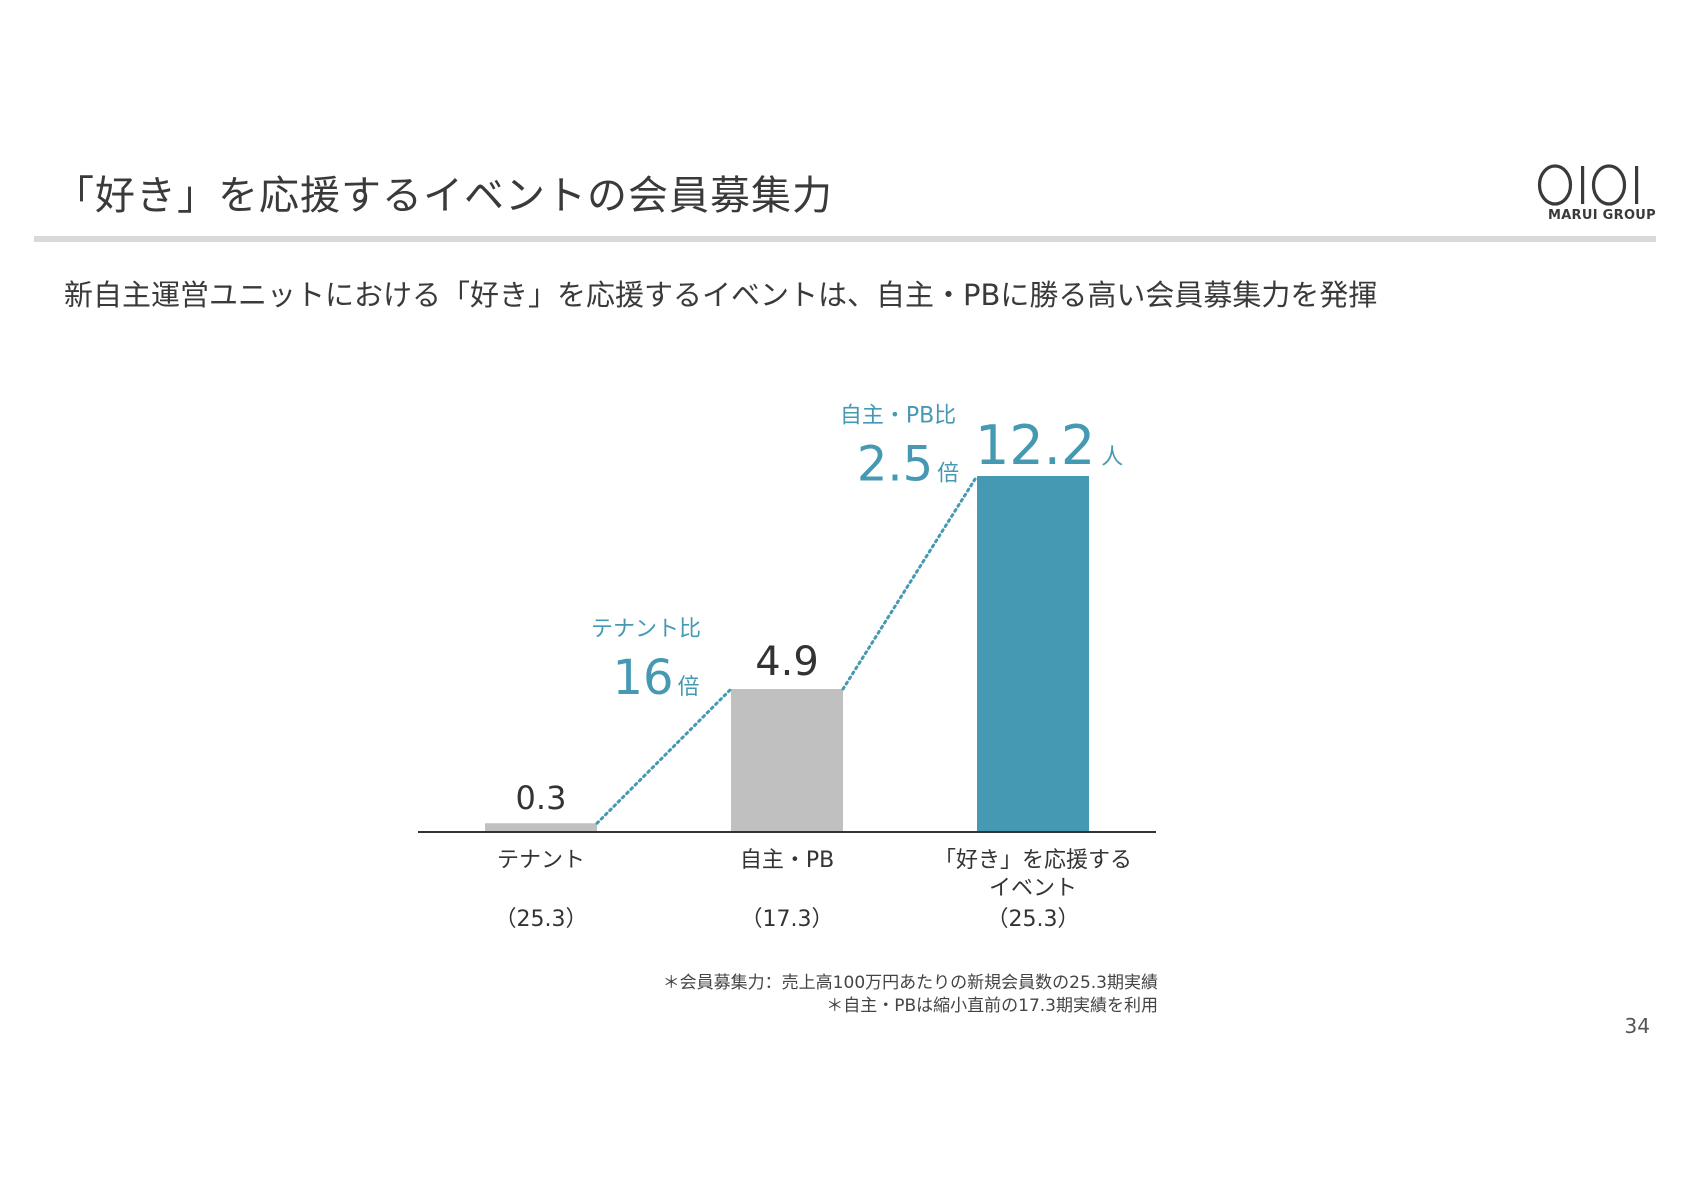  I want to click on category-label-2: 自主・PB, so click(787, 860).